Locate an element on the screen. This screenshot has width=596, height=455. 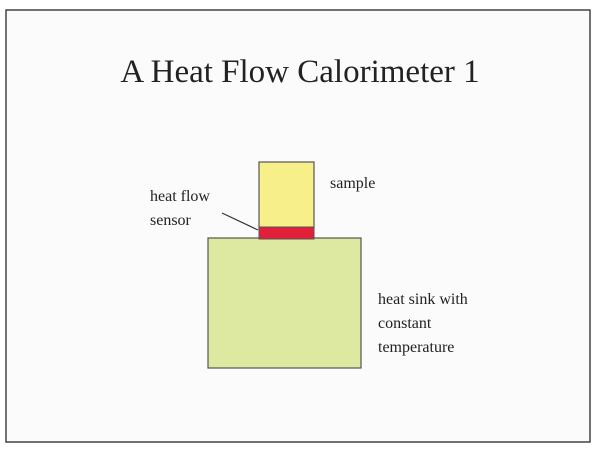
sample-label: sample is located at coordinates (352, 183).